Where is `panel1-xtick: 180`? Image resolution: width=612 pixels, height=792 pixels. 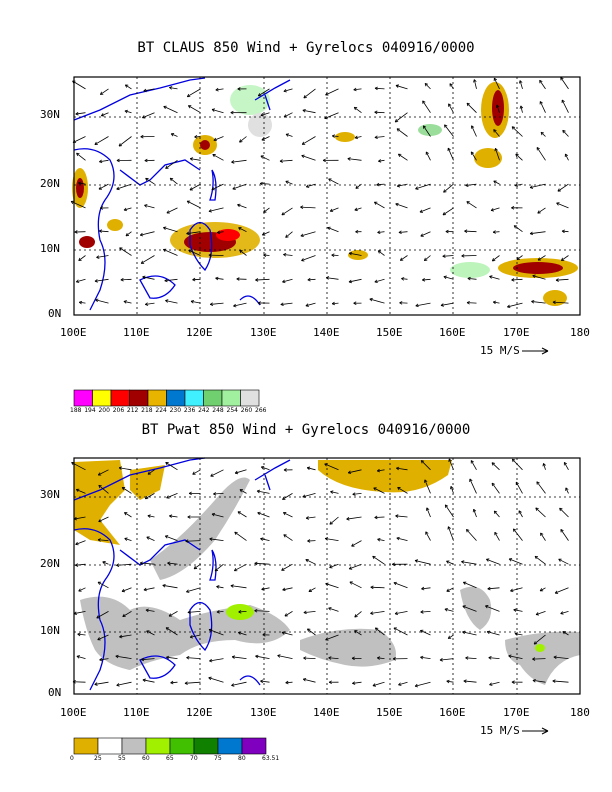 panel1-xtick: 180 is located at coordinates (580, 332).